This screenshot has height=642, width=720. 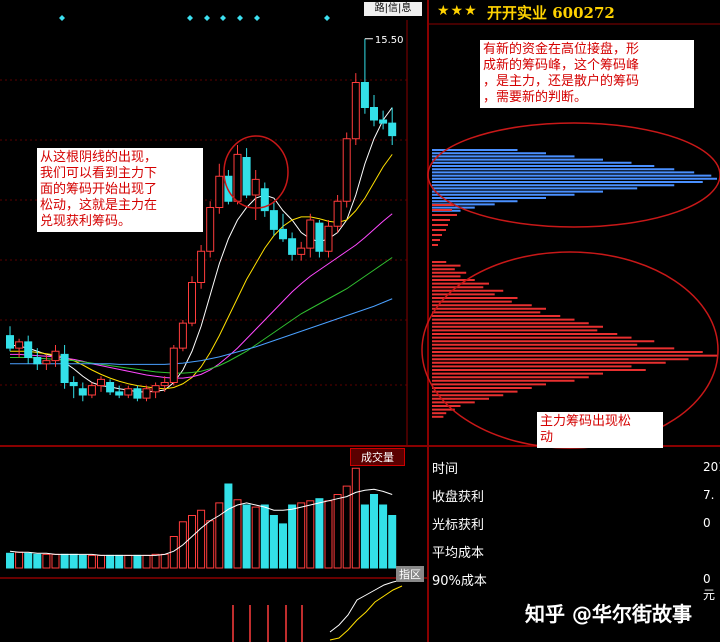 What do you see at coordinates (707, 523) in the screenshot?
I see `chip-row-value: 0` at bounding box center [707, 523].